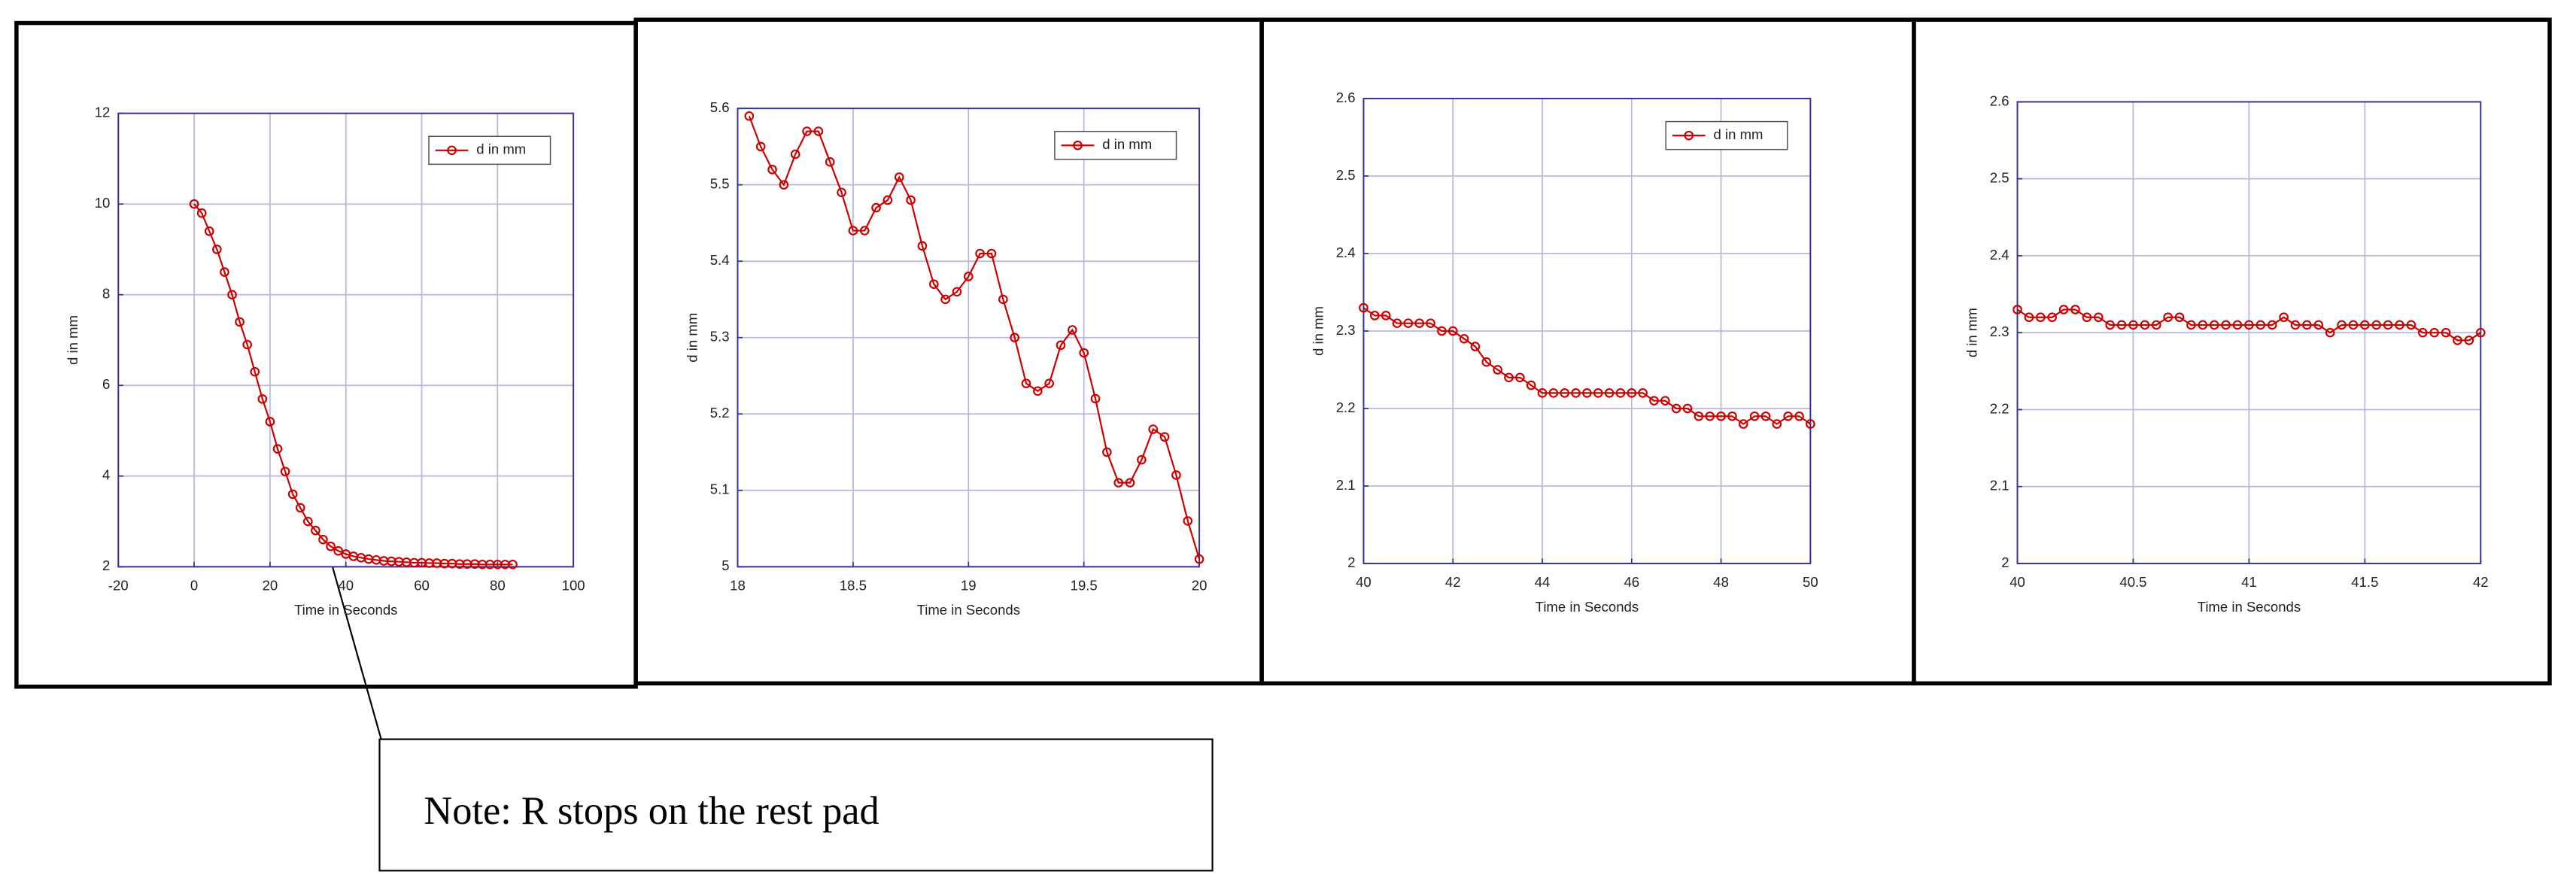 The height and width of the screenshot is (893, 2576). I want to click on legend-box, so click(489, 150).